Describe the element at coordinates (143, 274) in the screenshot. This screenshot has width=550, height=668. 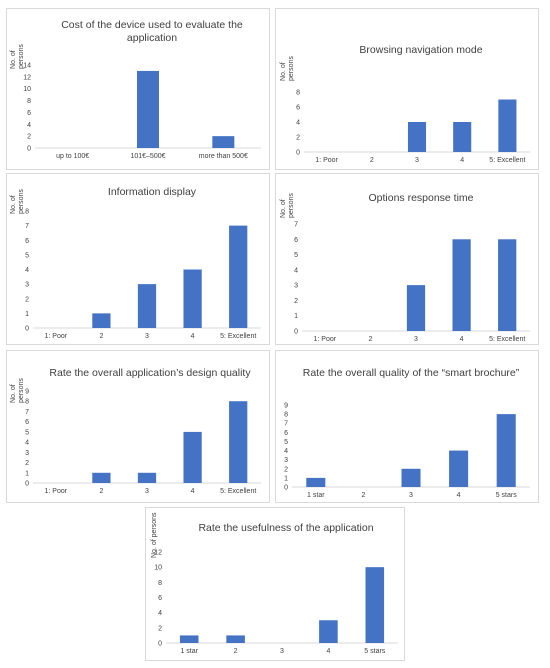
I see `chart-svg: 0 1 2 3 4 5 6 7 8 1: Poor 2 3 4 5: Excellent` at that location.